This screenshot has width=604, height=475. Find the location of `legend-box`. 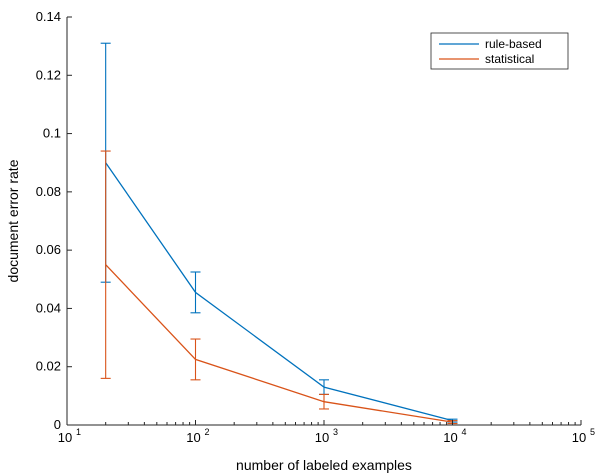

legend-box is located at coordinates (499, 51).